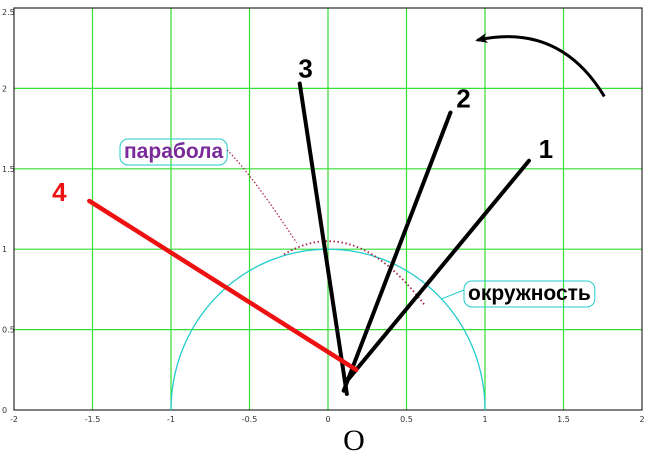 This screenshot has height=467, width=659. I want to click on x-tick-label: 0.5, so click(406, 419).